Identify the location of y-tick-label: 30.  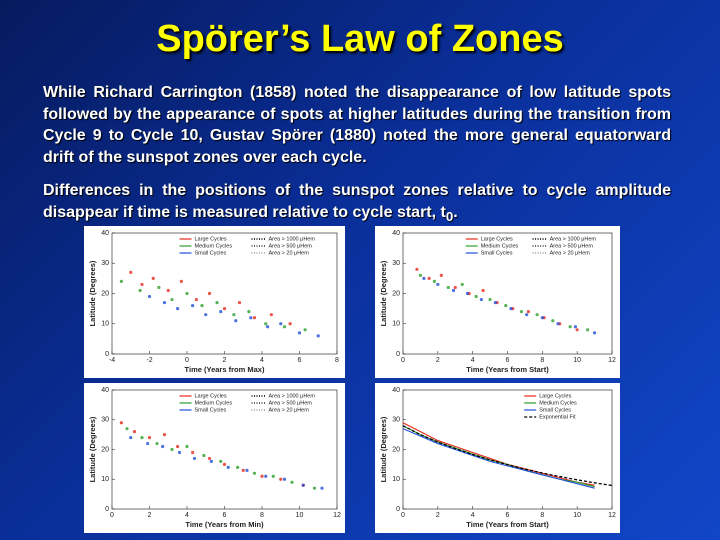
(396, 420).